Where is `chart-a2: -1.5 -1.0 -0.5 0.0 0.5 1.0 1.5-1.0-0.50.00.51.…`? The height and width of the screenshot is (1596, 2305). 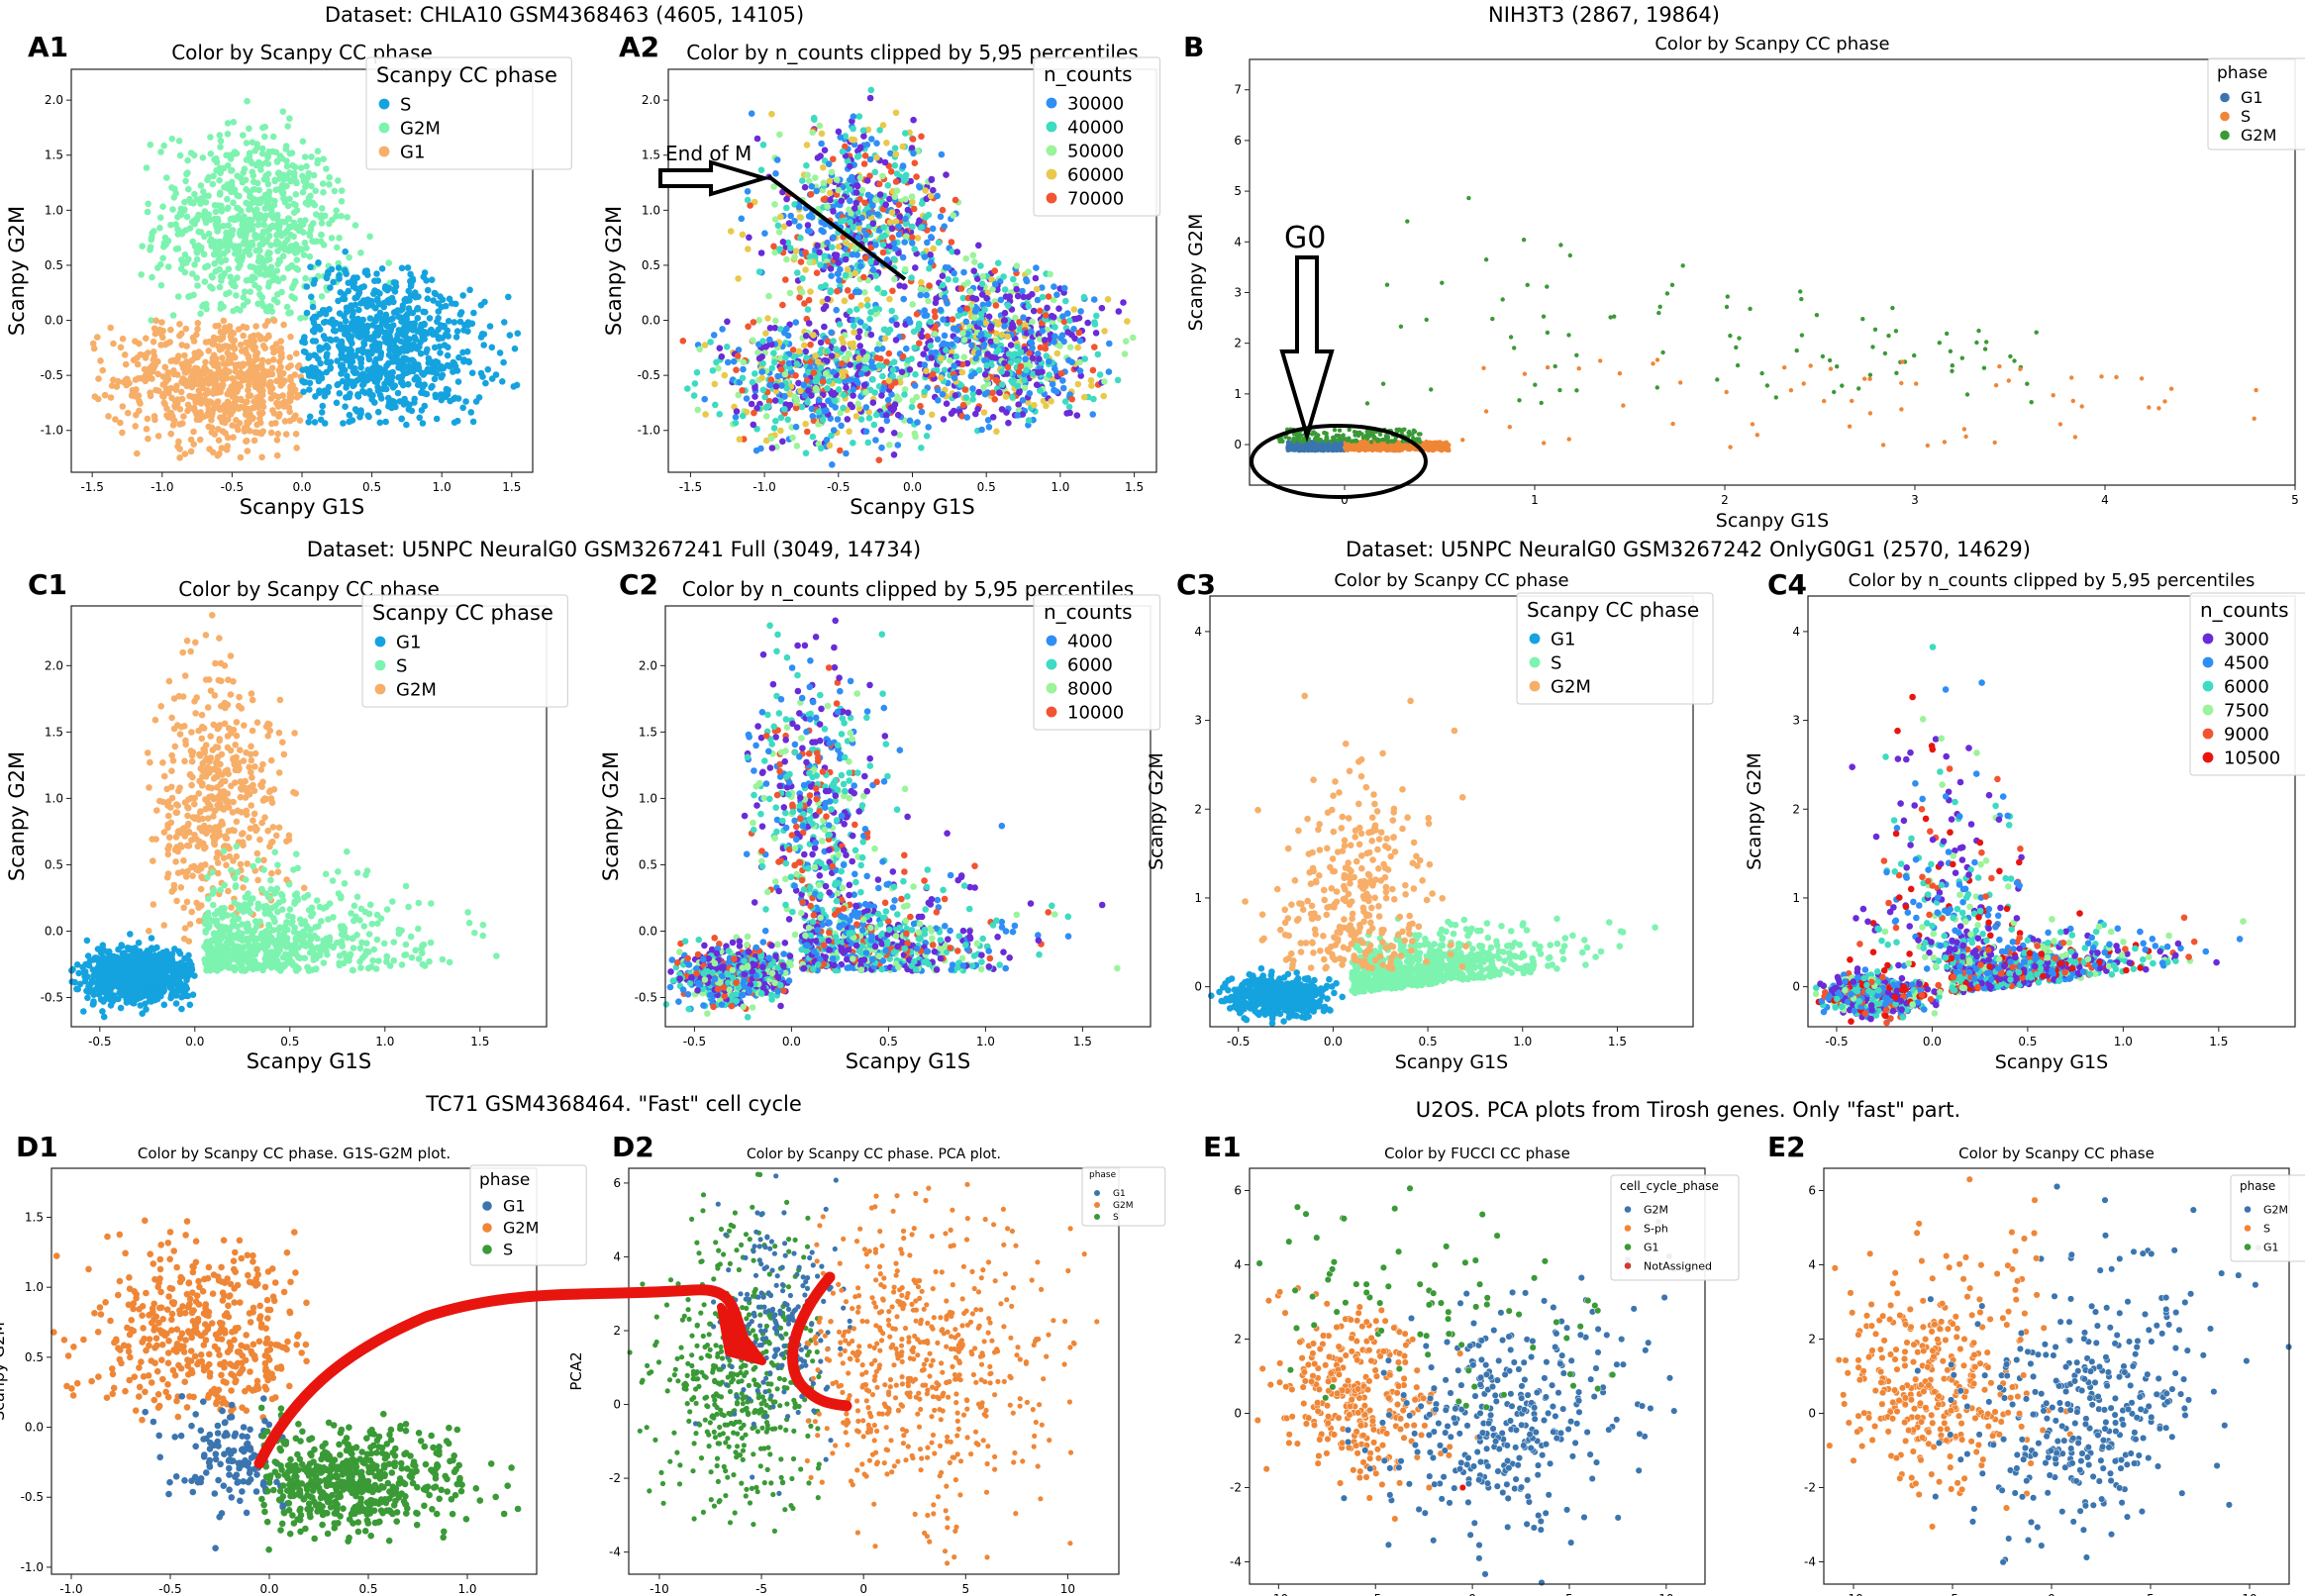
chart-a2: -1.5 -1.0 -0.5 0.0 0.5 1.0 1.5-1.0-0.50.00.51.… is located at coordinates (881, 275).